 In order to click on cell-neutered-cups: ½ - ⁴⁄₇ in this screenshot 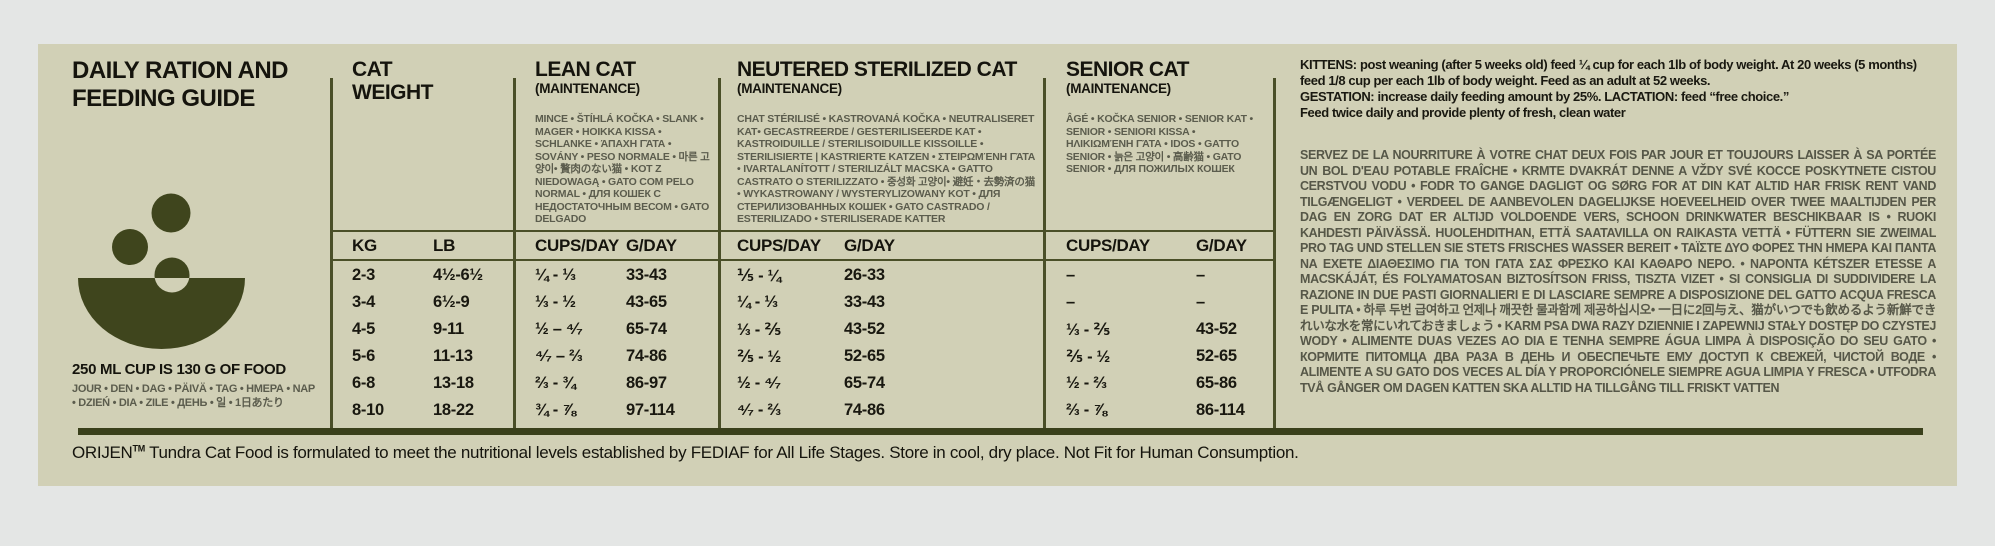, I will do `click(759, 383)`.